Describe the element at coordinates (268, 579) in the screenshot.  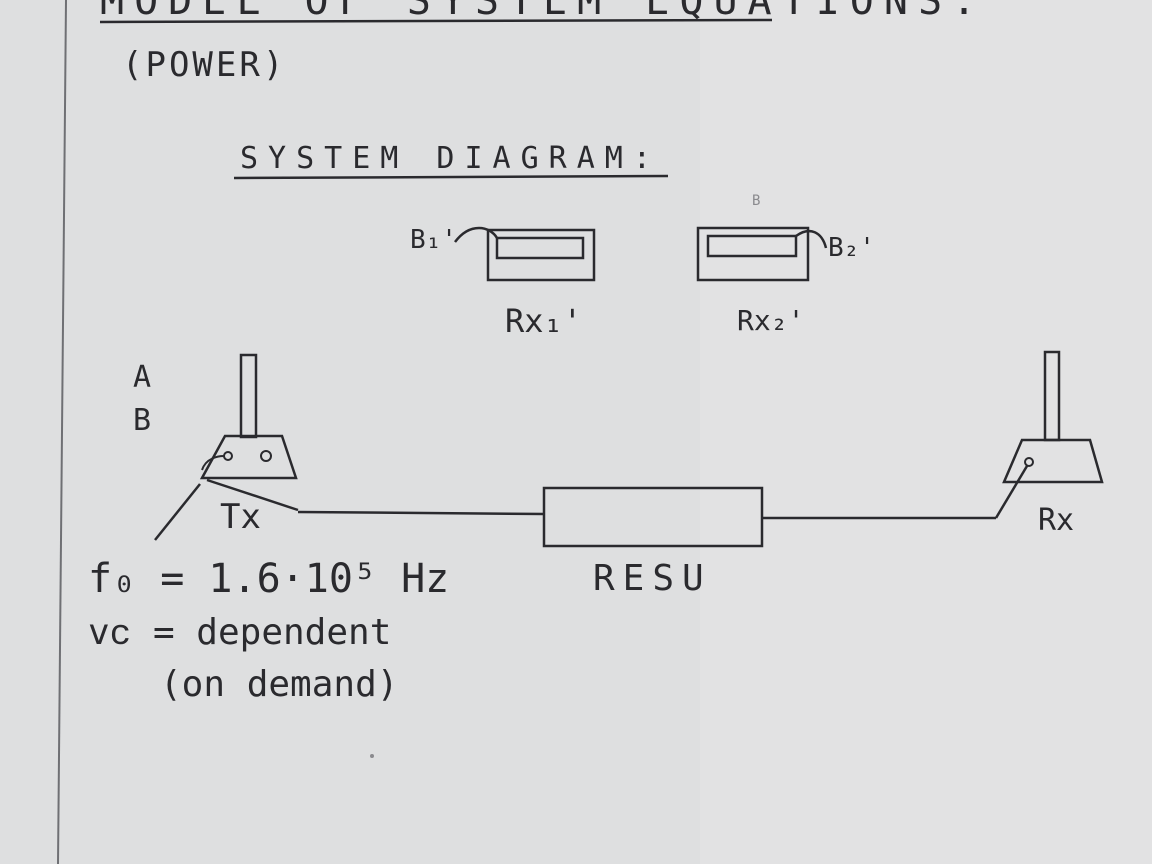
I see `note-frequency: f₀ = 1.6·10⁵ Hz` at that location.